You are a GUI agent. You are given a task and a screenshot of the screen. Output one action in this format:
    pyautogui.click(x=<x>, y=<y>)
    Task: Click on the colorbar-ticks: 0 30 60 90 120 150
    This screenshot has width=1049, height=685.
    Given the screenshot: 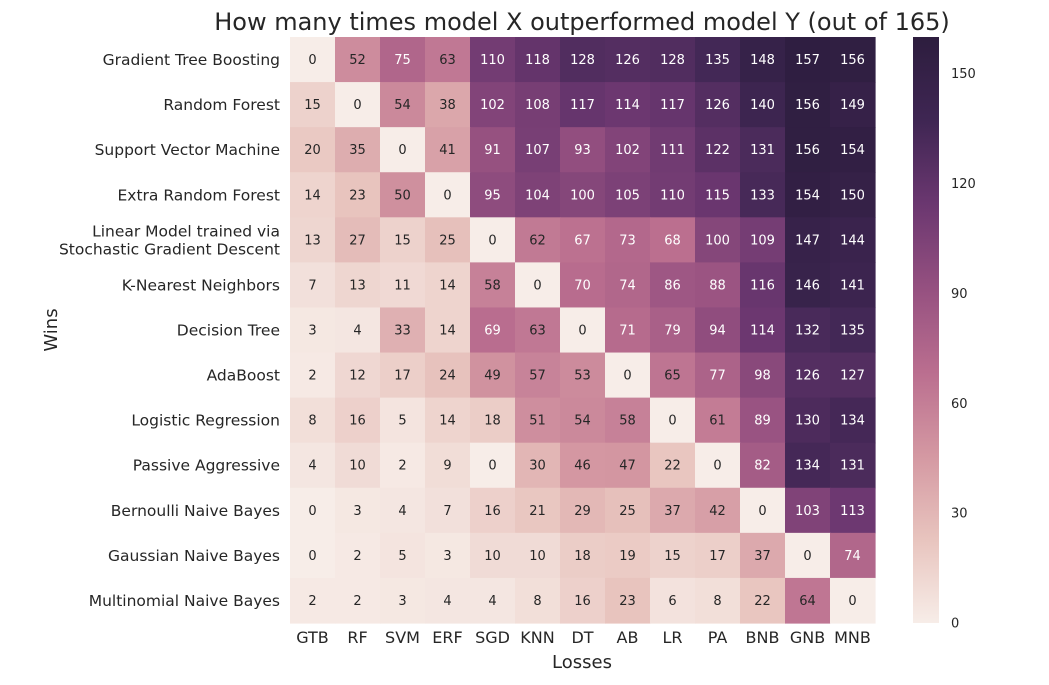 What is the action you would take?
    pyautogui.click(x=963, y=349)
    